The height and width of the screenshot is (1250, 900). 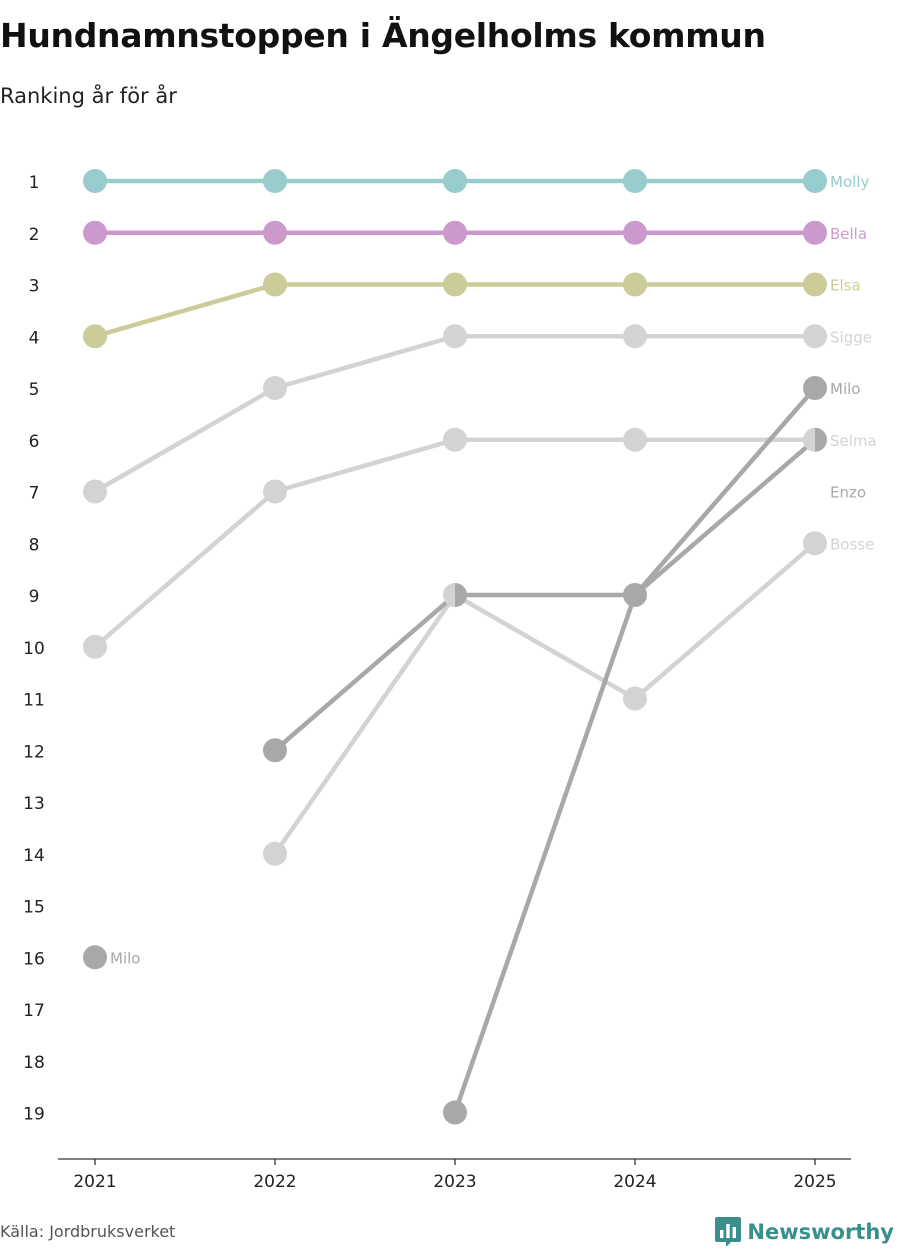 What do you see at coordinates (34, 597) in the screenshot?
I see `y-tick-label: 9` at bounding box center [34, 597].